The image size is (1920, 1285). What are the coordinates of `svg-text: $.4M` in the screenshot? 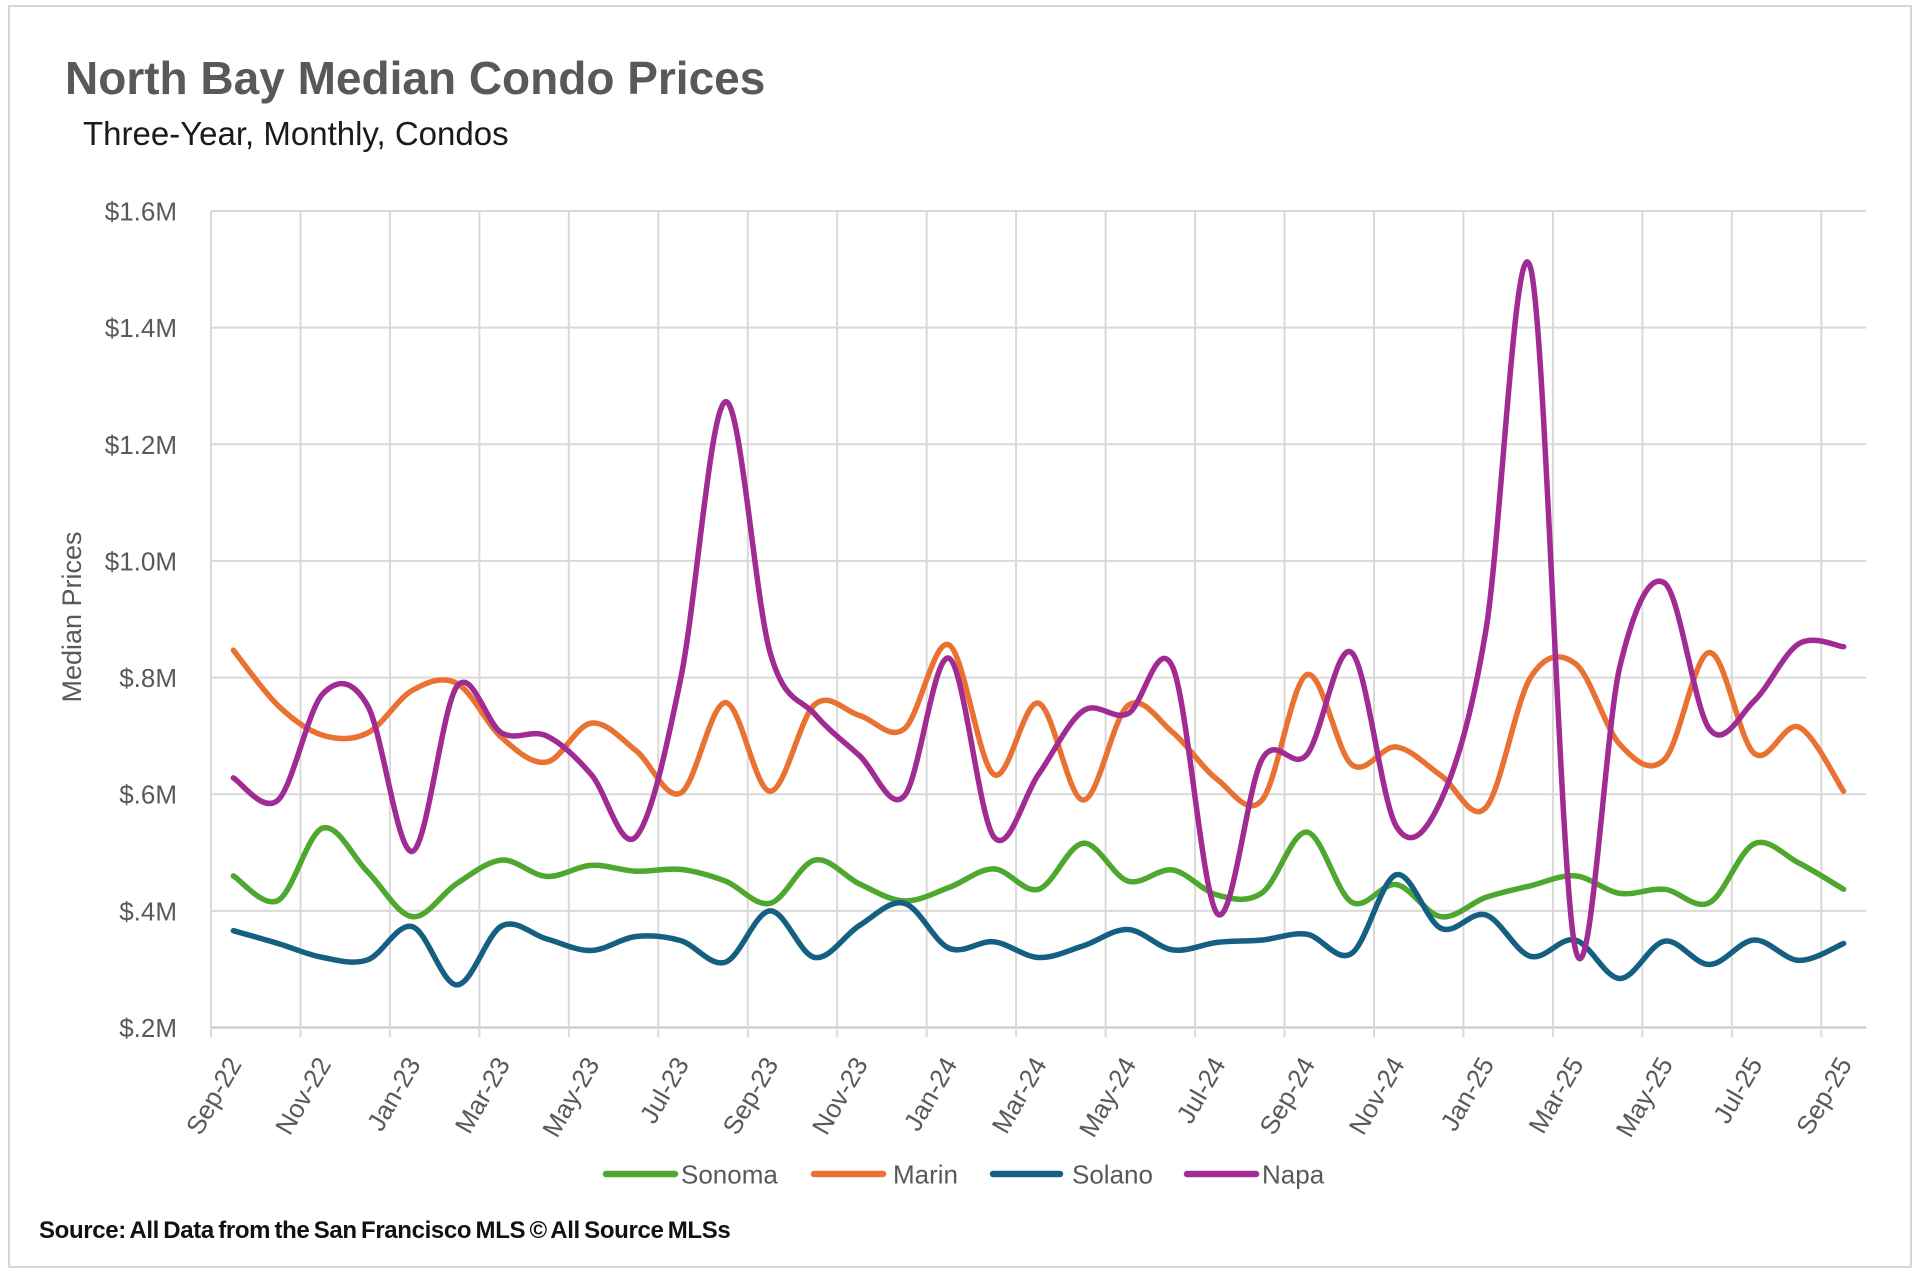 It's located at (148, 911).